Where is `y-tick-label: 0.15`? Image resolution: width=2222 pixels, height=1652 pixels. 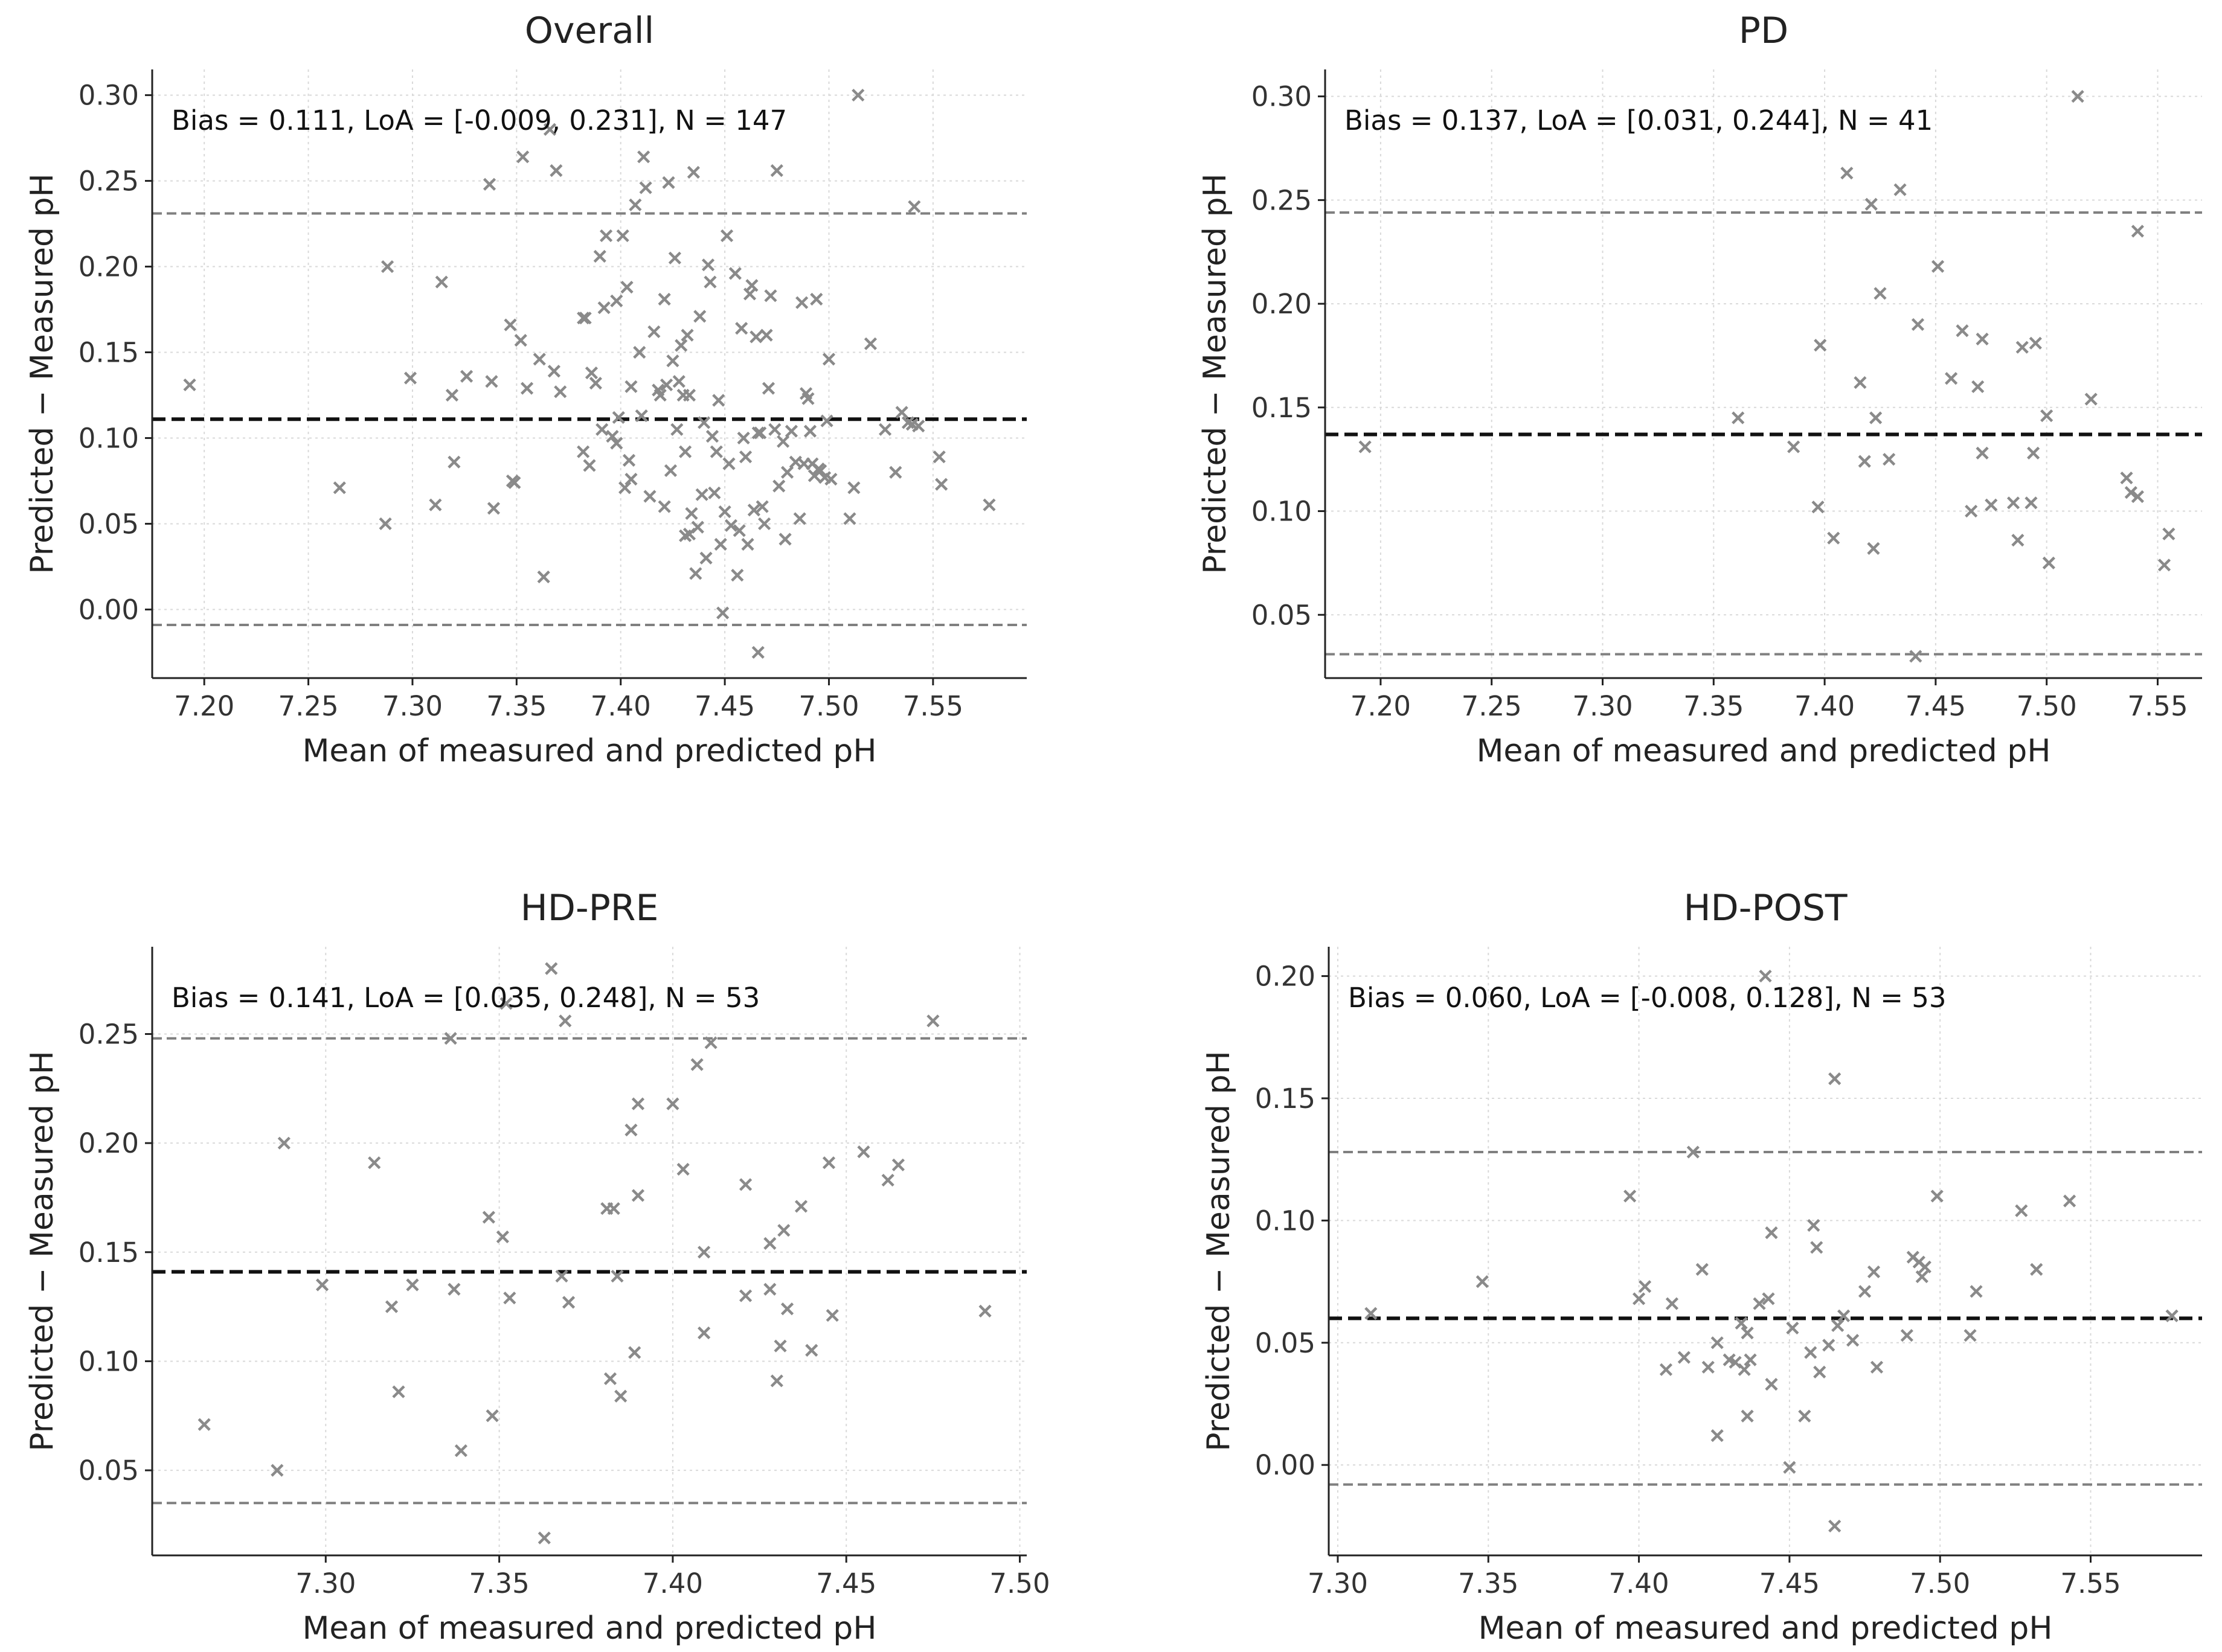 y-tick-label: 0.15 is located at coordinates (109, 1253).